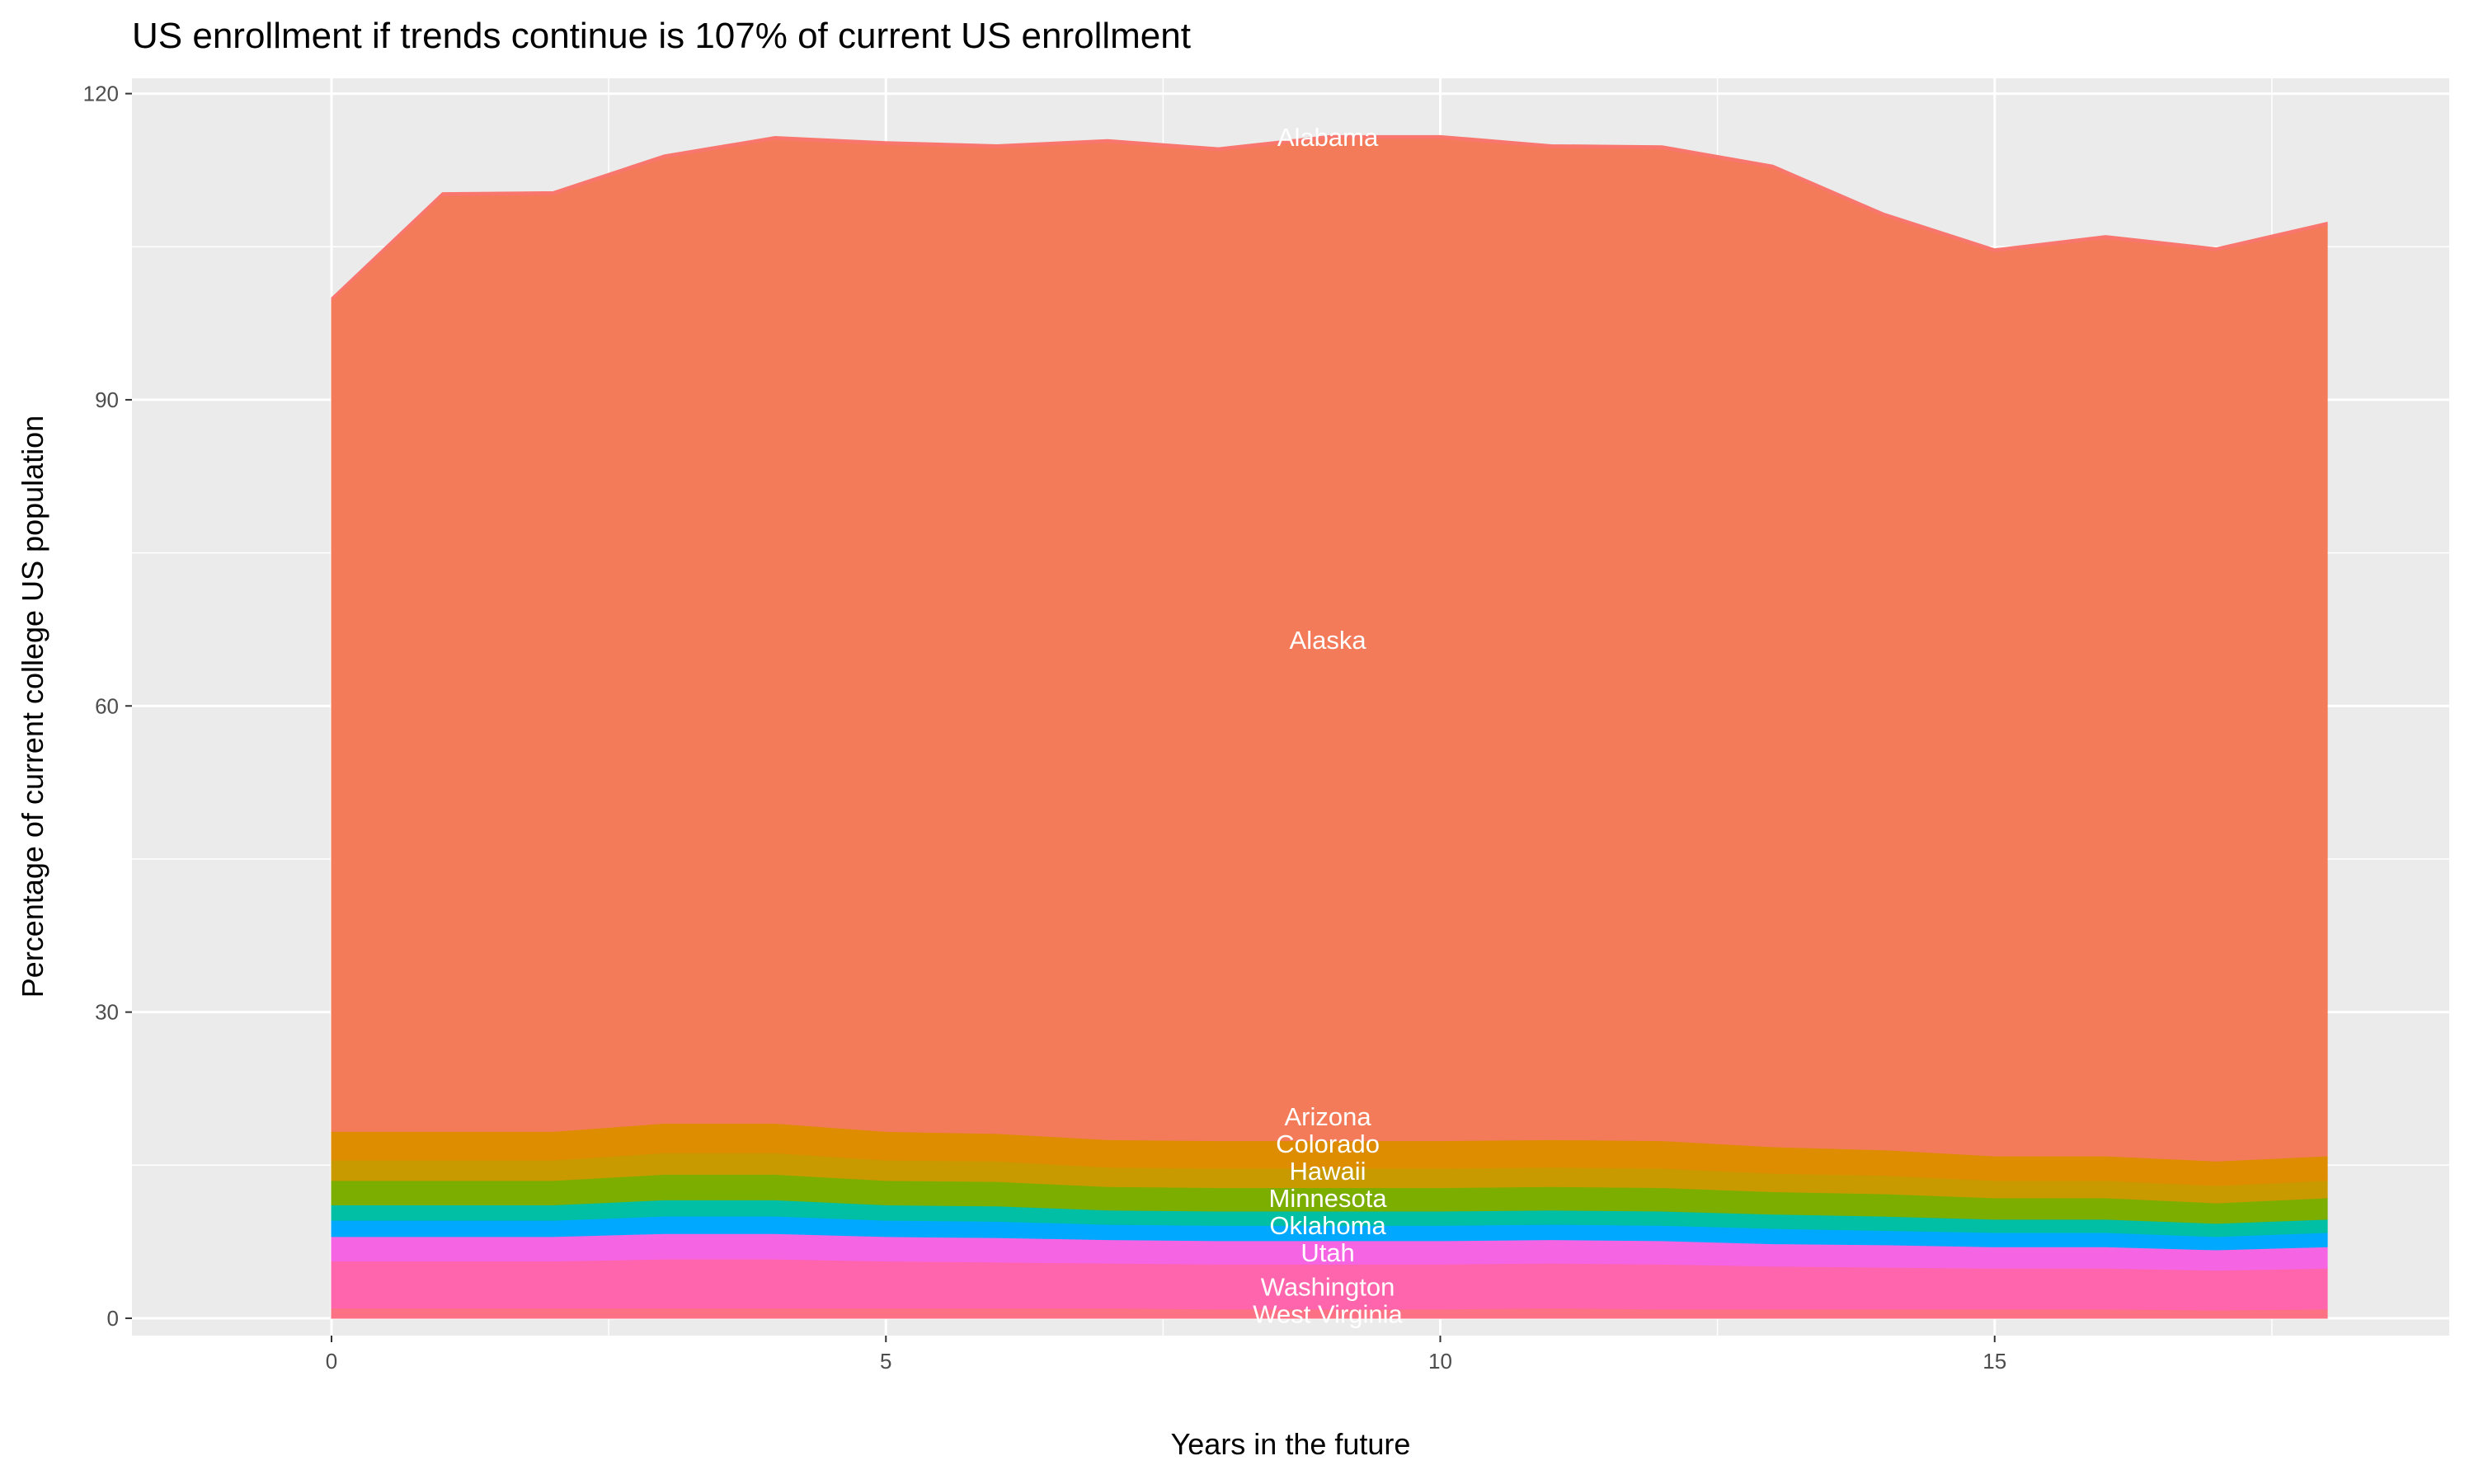 The image size is (2474, 1484). Describe the element at coordinates (1291, 1444) in the screenshot. I see `x-axis-title: Years in the future` at that location.